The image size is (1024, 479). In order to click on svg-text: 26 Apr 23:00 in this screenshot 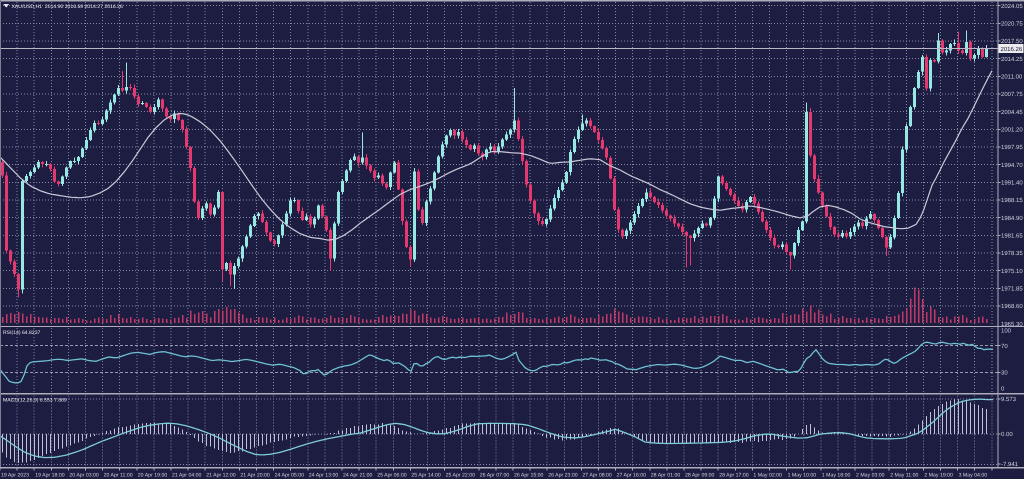, I will do `click(563, 475)`.